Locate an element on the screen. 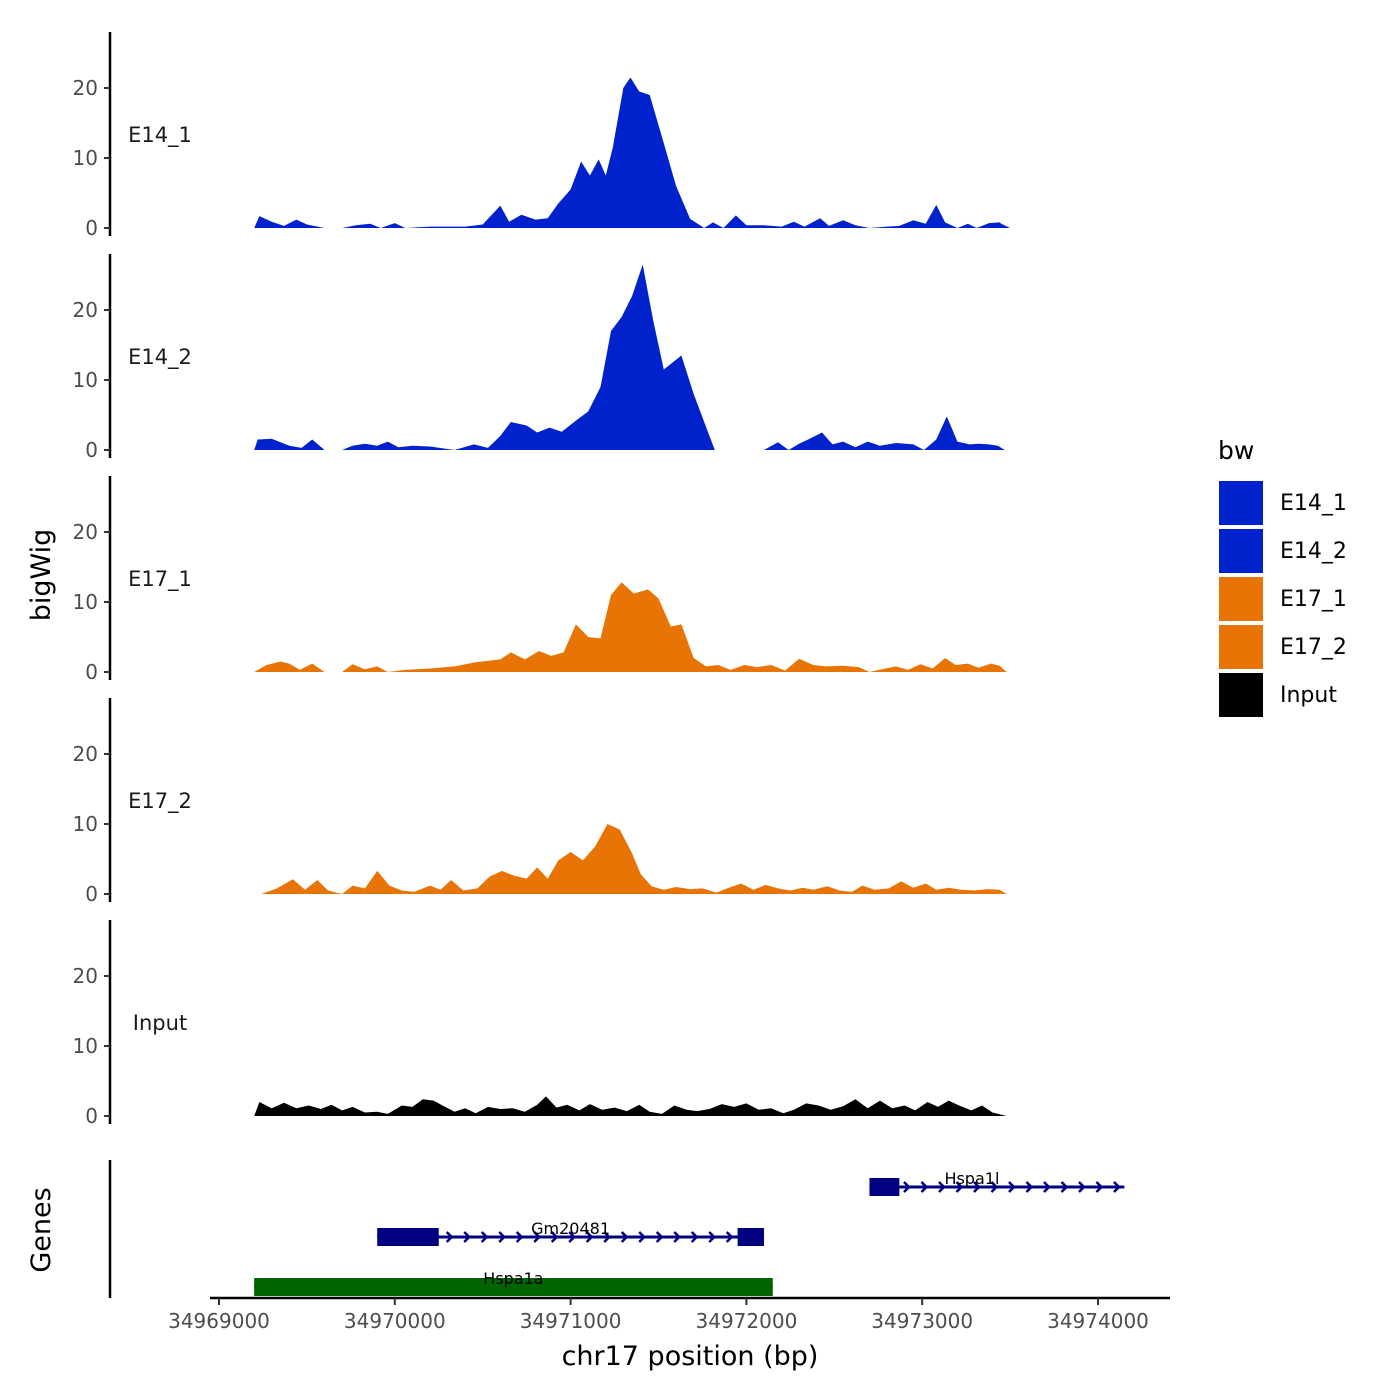 Image resolution: width=1400 pixels, height=1400 pixels. legend-entry: E14_1 is located at coordinates (1282, 503).